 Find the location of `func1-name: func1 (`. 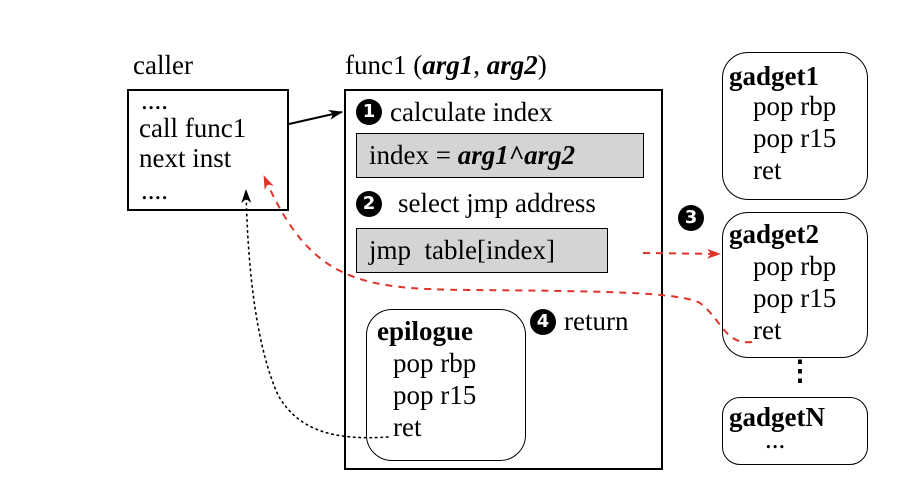

func1-name: func1 ( is located at coordinates (384, 65).